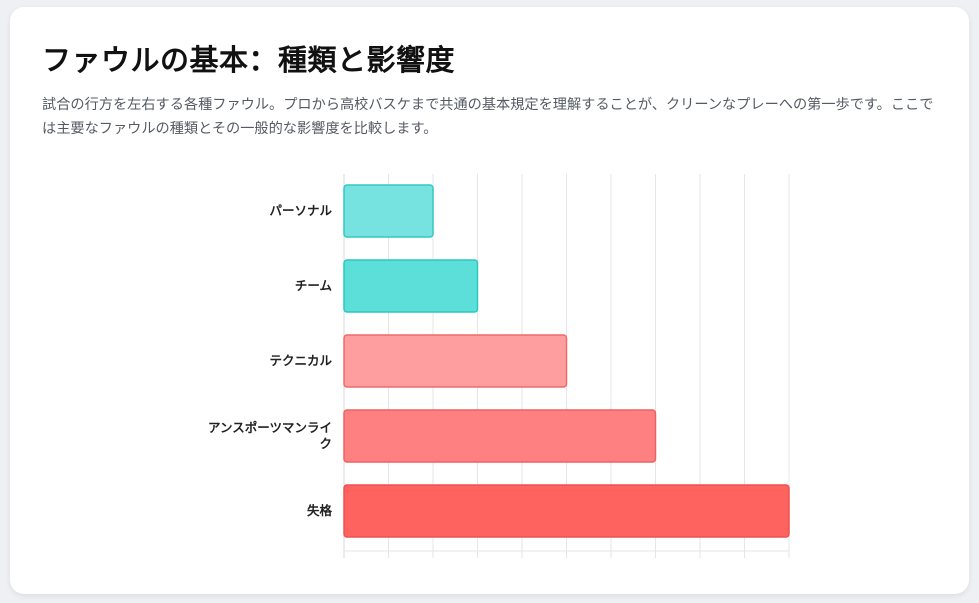 The image size is (979, 603). What do you see at coordinates (300, 210) in the screenshot?
I see `category-label: パーソナル` at bounding box center [300, 210].